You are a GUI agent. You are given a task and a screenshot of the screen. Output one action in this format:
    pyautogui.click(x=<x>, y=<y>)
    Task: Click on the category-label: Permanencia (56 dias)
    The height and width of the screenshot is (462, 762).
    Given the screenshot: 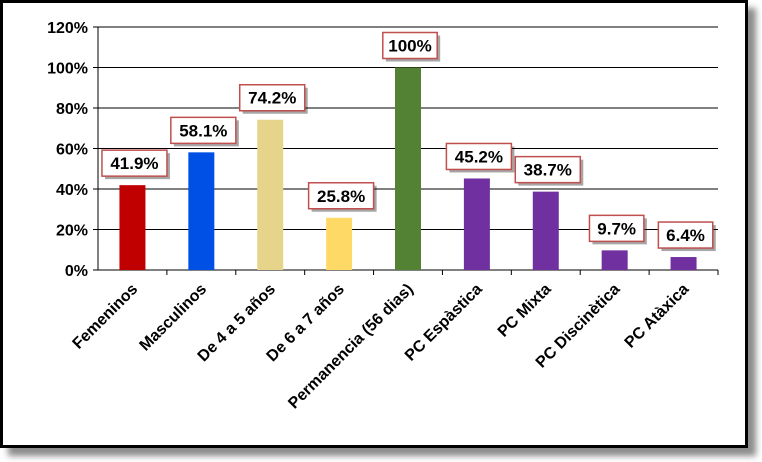 What is the action you would take?
    pyautogui.click(x=350, y=346)
    